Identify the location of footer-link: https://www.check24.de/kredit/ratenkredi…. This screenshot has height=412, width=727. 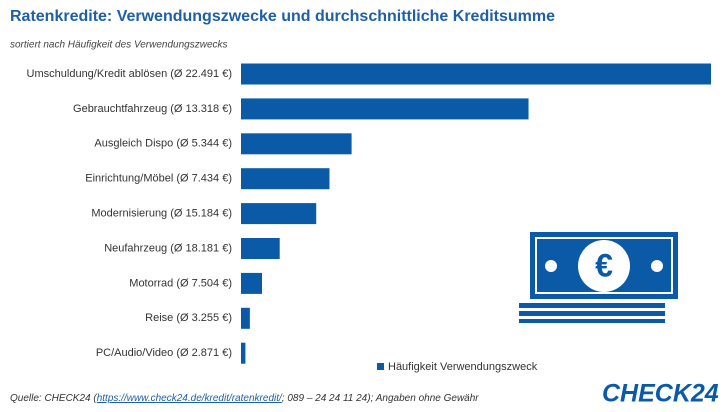
(190, 398).